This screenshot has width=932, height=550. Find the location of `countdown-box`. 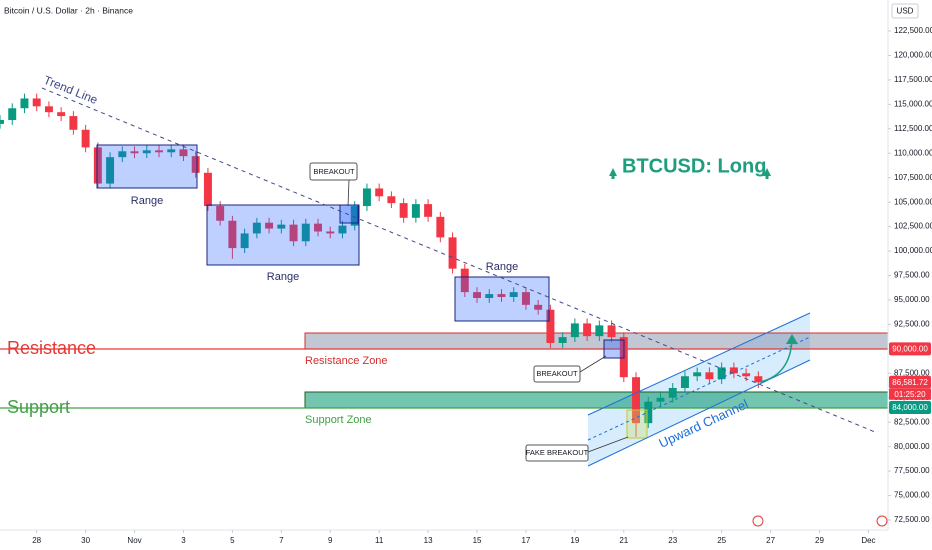

countdown-box is located at coordinates (910, 394).